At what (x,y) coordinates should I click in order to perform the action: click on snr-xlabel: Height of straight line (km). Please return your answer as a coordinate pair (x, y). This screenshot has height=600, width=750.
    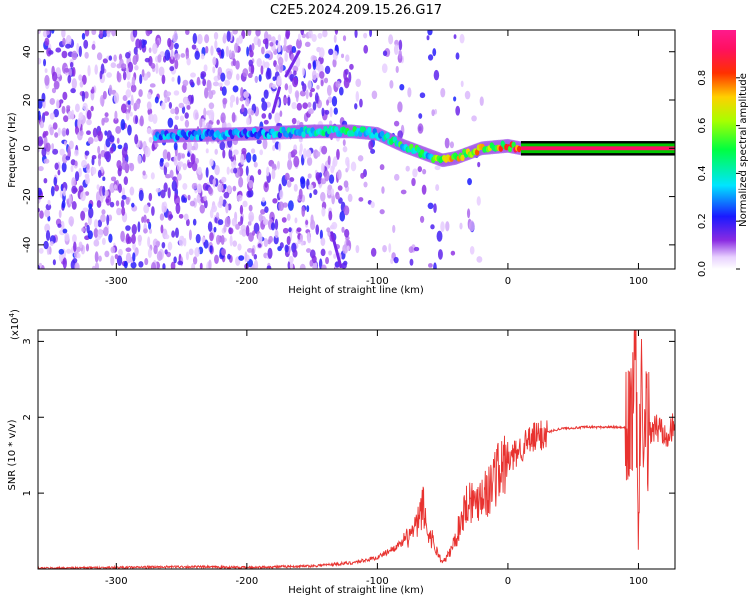
    Looking at the image, I should click on (356, 590).